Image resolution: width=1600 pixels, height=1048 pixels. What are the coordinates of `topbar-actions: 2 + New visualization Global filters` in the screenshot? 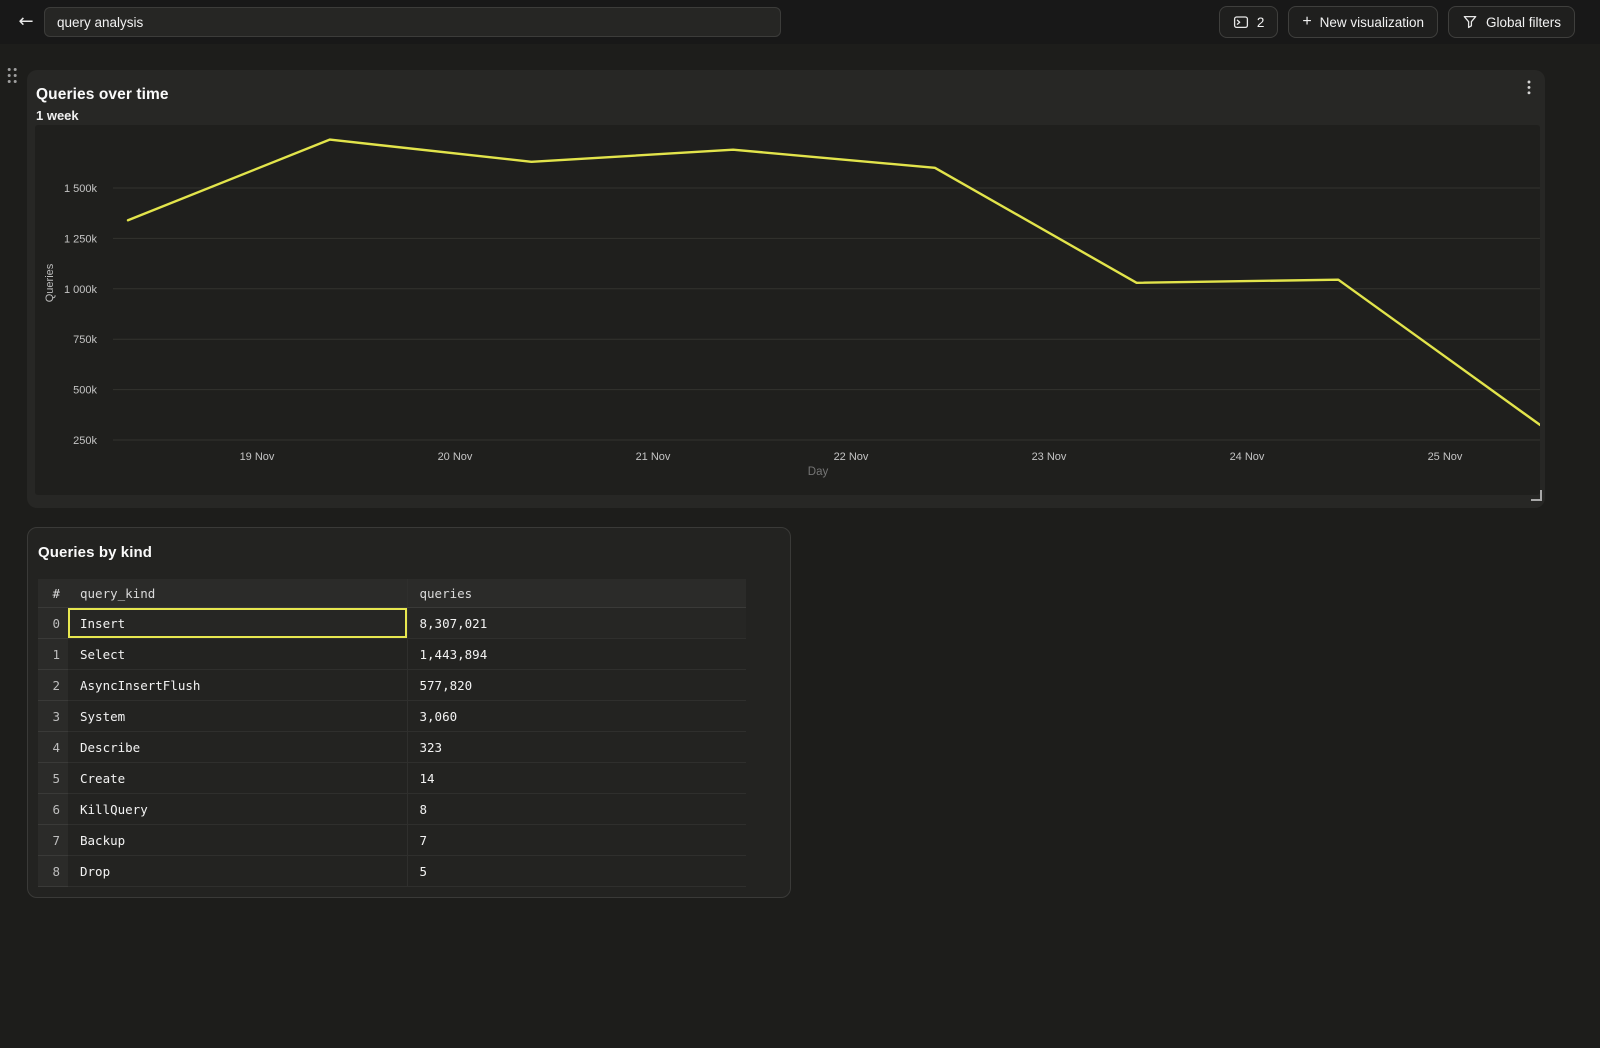 It's located at (1396, 22).